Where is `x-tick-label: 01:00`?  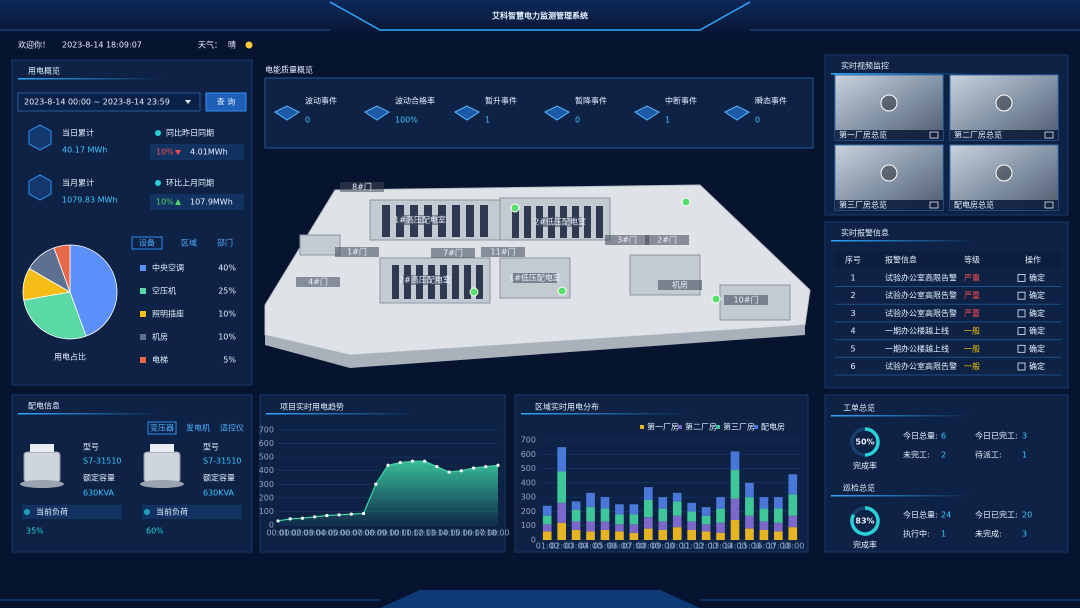 x-tick-label: 01:00 is located at coordinates (547, 546).